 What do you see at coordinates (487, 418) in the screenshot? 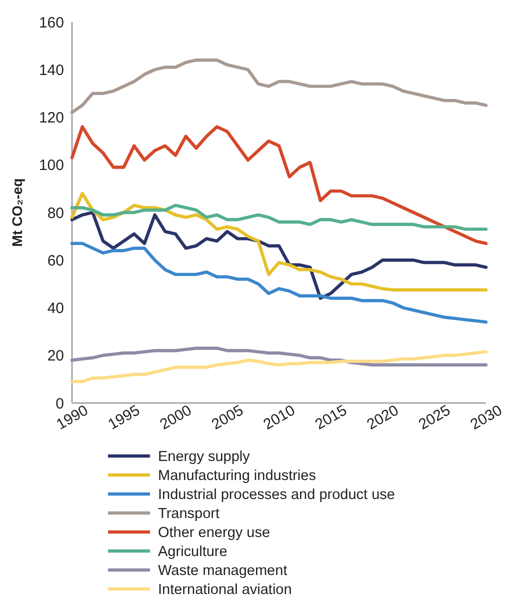
I see `x-tick-label: 2030` at bounding box center [487, 418].